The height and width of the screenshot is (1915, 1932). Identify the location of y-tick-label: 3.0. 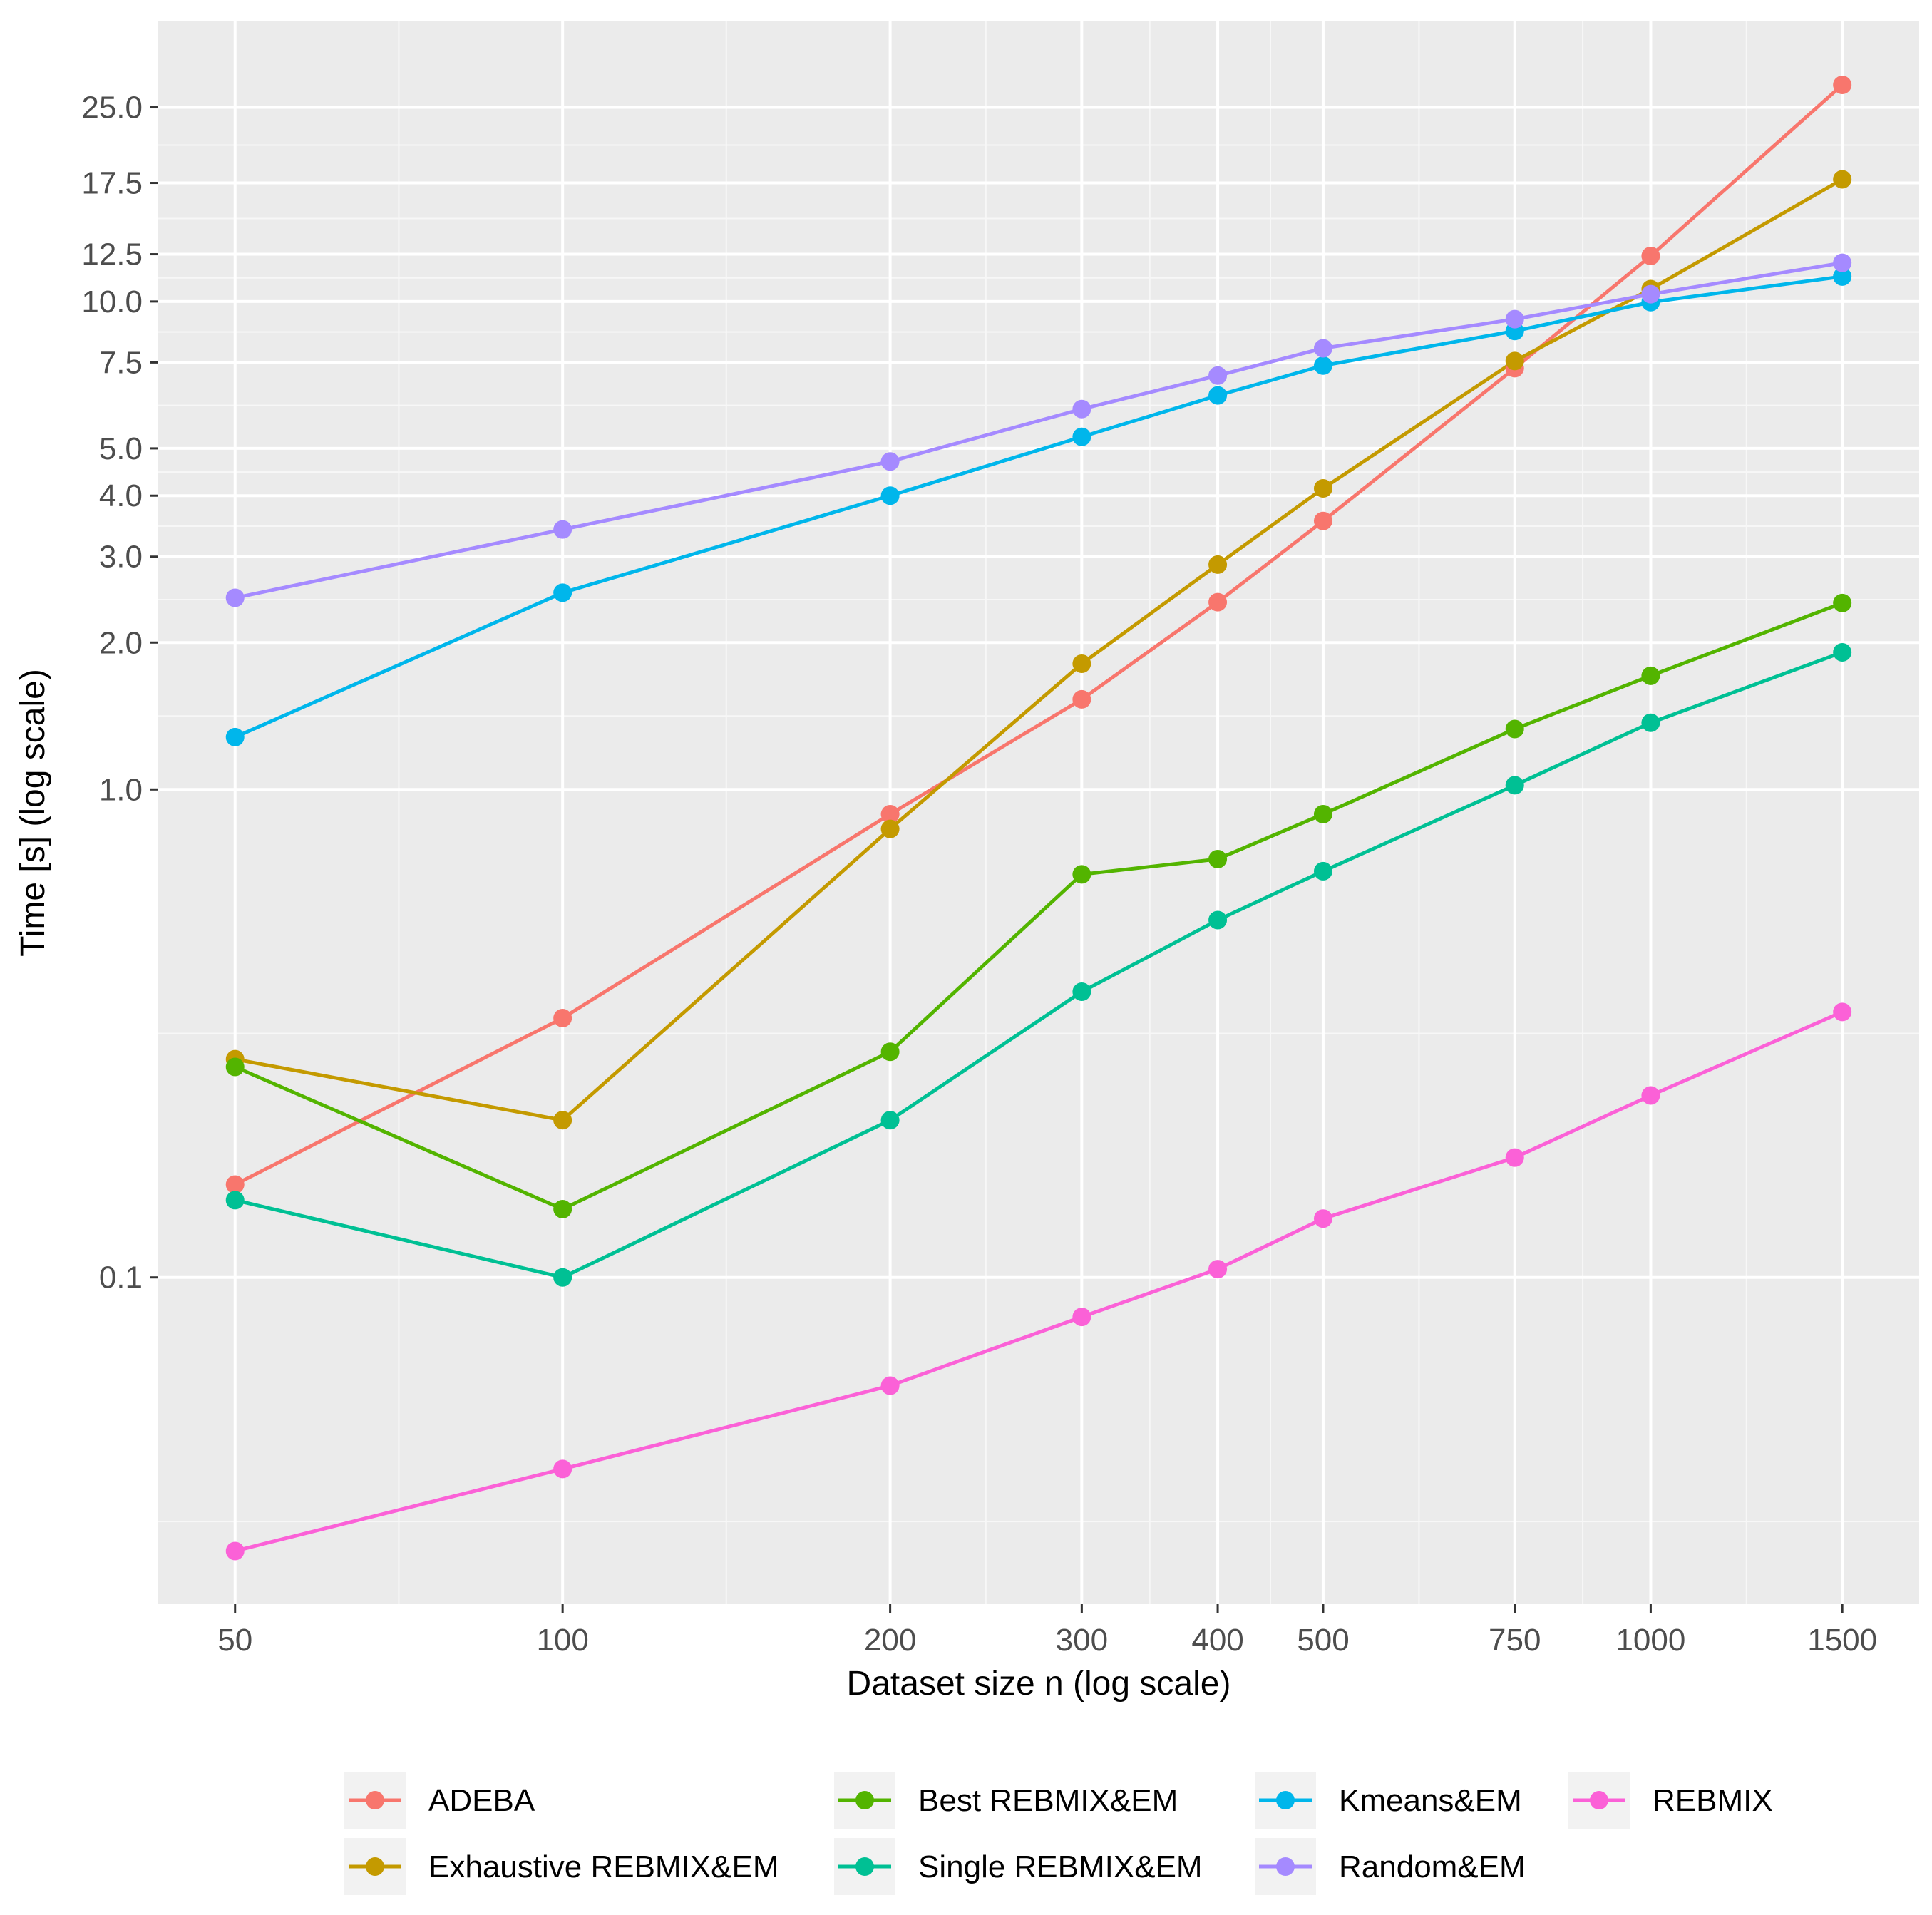
(121, 557).